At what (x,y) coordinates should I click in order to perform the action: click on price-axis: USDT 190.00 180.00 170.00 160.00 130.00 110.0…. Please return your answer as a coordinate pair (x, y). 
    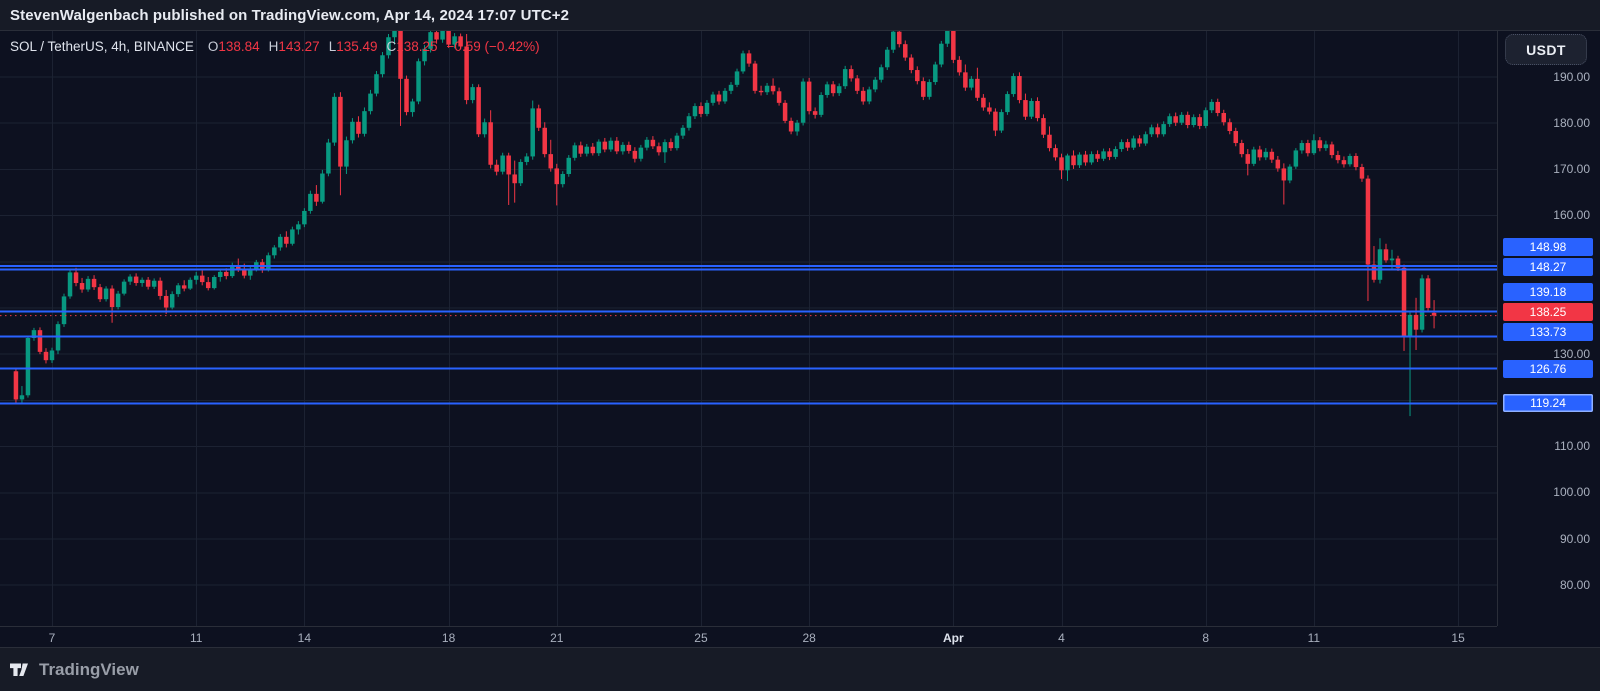
    Looking at the image, I should click on (1548, 328).